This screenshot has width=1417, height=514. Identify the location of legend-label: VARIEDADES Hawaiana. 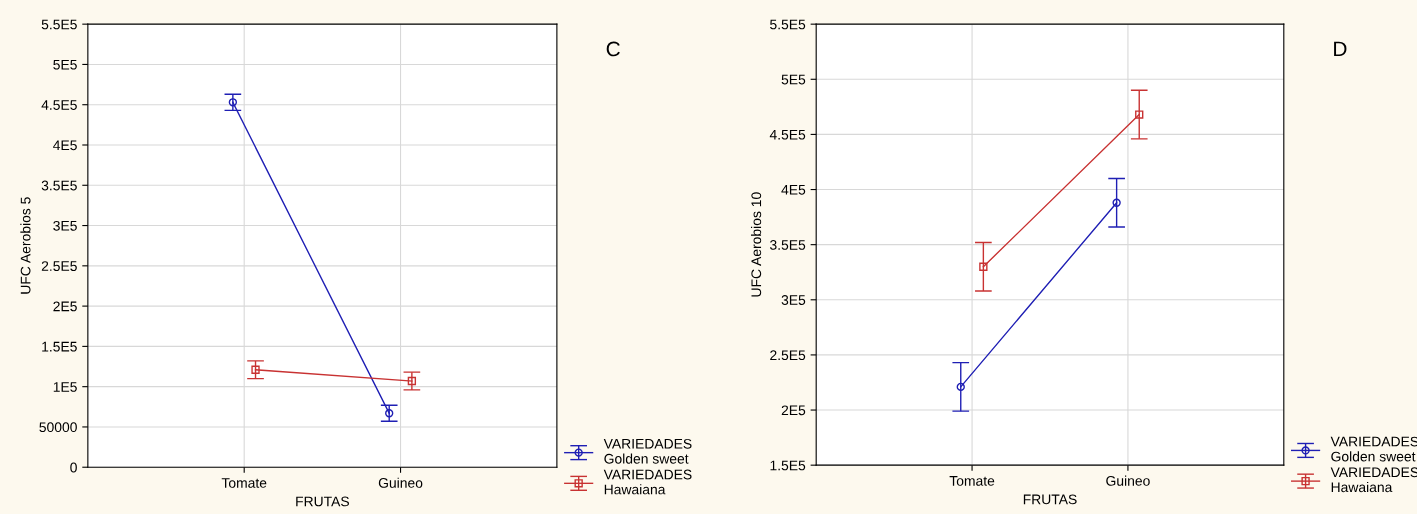
(647, 482).